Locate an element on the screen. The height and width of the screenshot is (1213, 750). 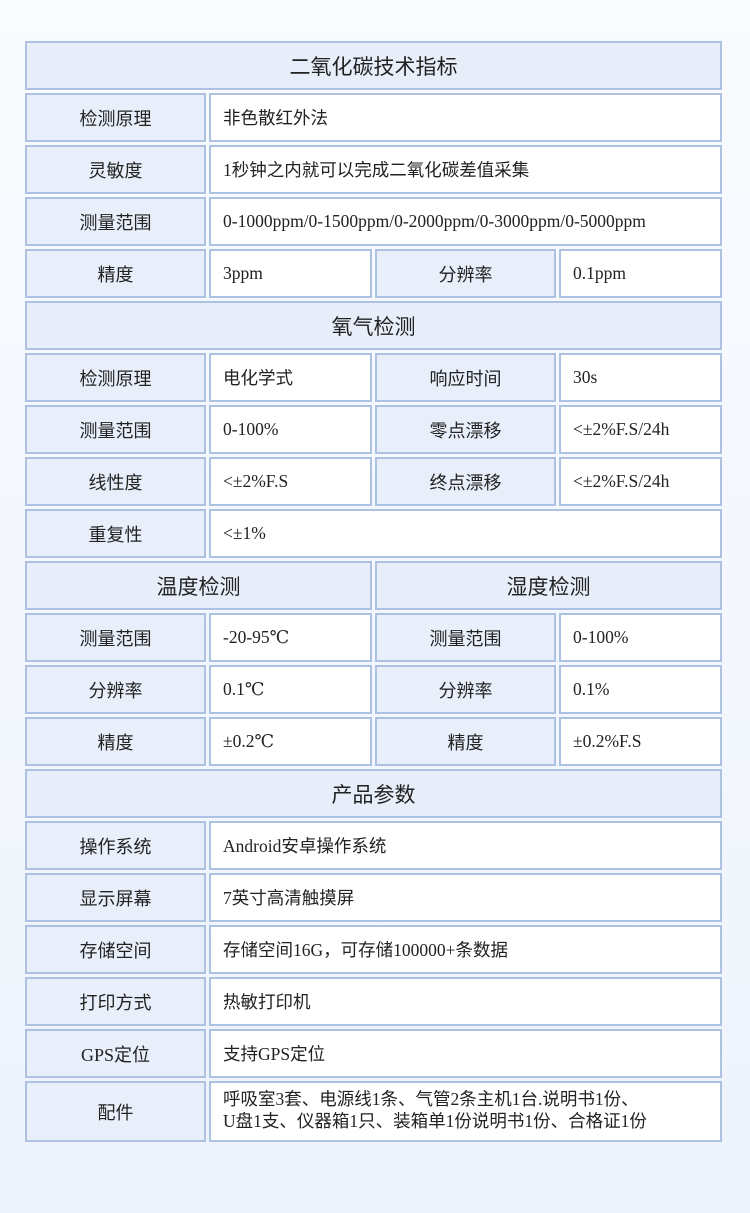
value-cell: 电化学式 is located at coordinates (290, 377).